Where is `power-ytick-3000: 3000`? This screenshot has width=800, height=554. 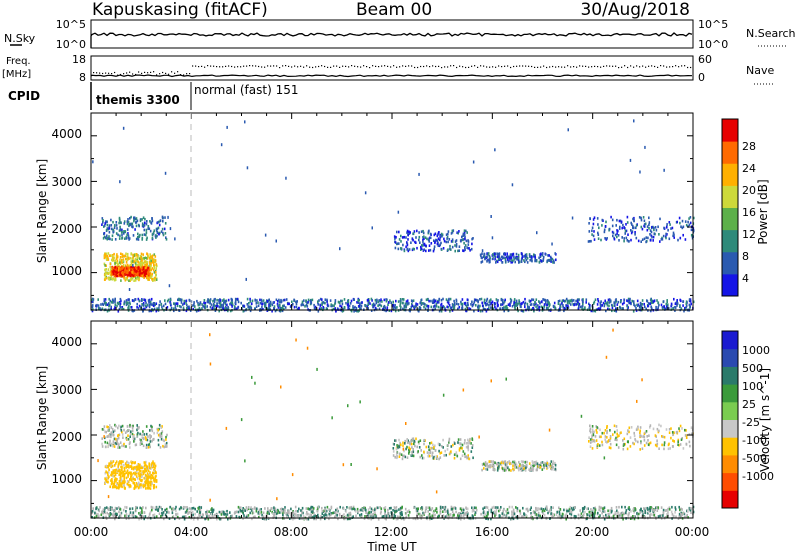
power-ytick-3000: 3000 is located at coordinates (66, 182).